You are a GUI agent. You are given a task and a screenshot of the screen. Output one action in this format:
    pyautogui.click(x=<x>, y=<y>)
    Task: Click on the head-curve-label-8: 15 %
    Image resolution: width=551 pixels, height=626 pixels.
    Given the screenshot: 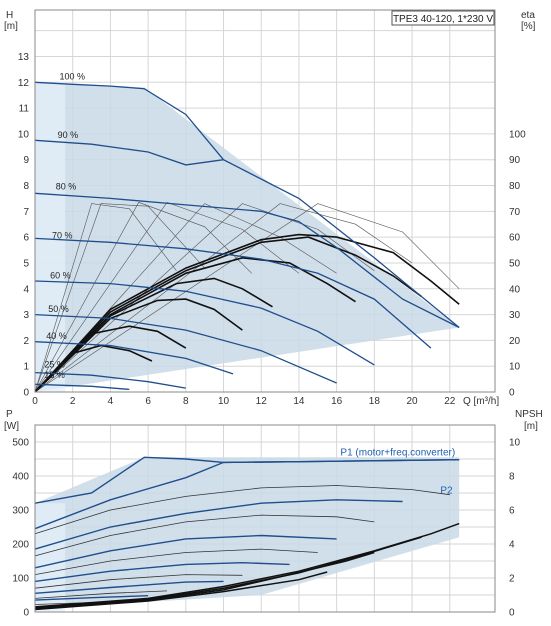 What is the action you would take?
    pyautogui.click(x=54, y=375)
    